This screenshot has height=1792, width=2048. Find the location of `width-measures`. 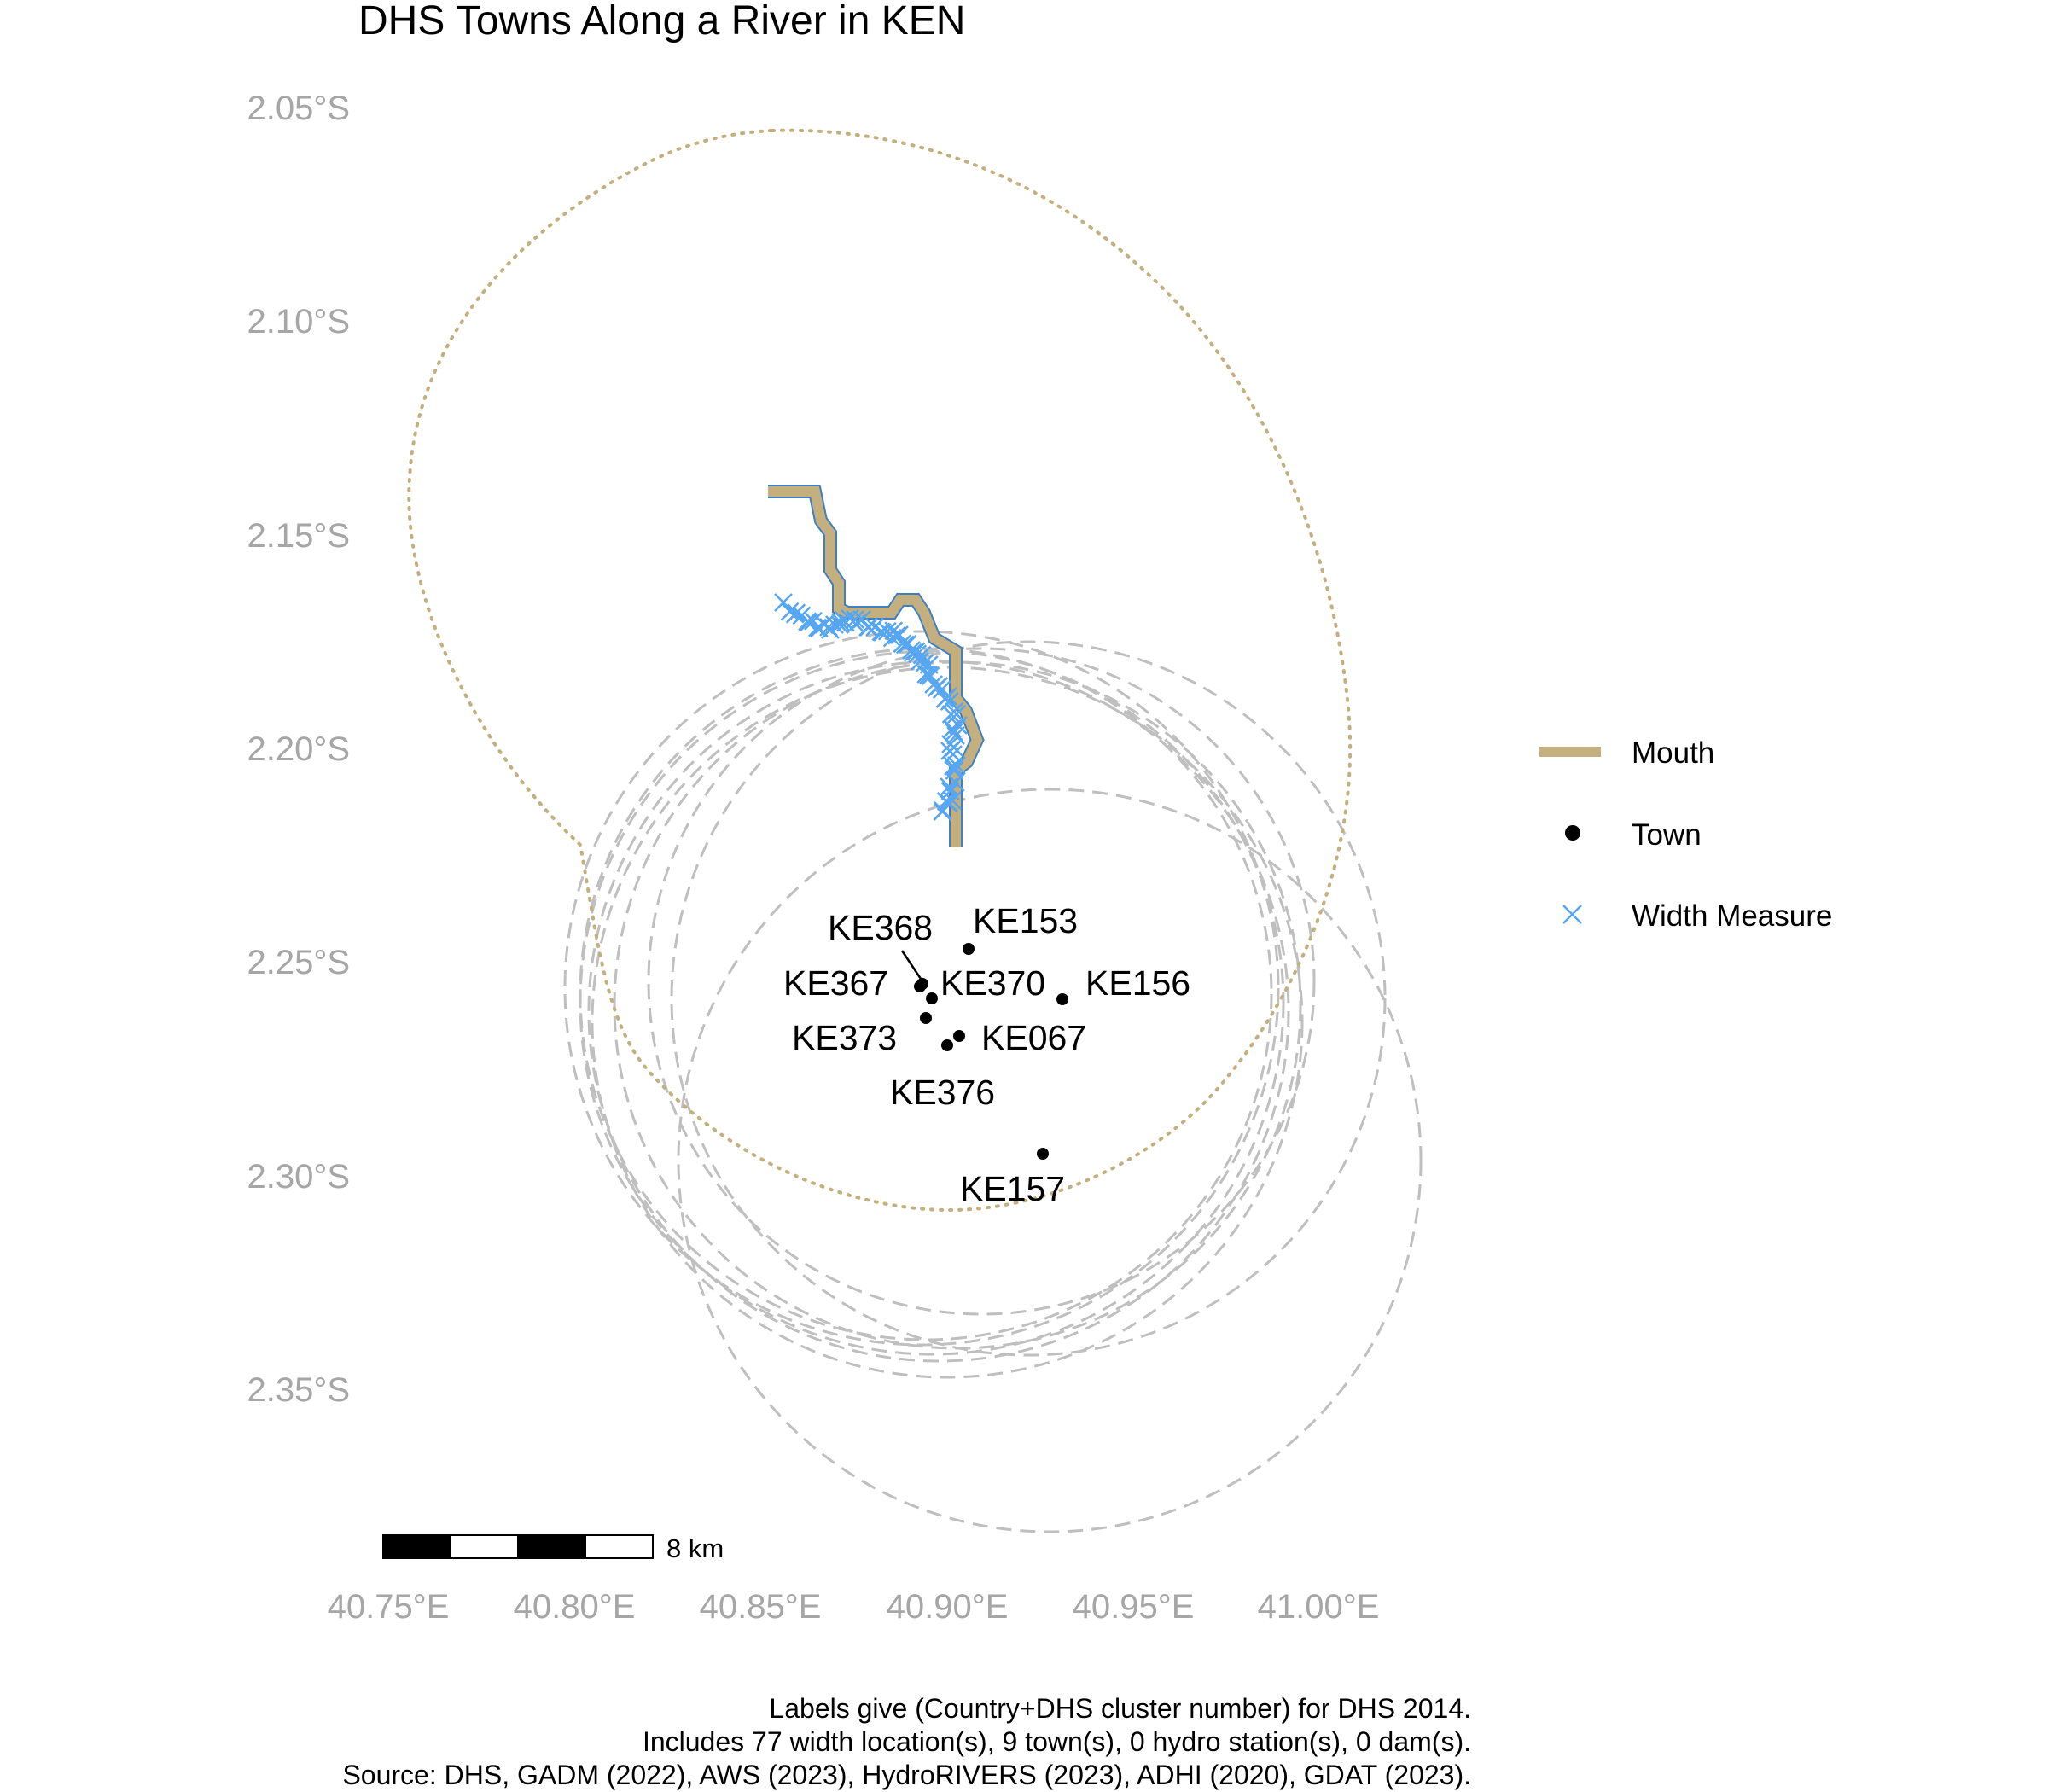

width-measures is located at coordinates (871, 707).